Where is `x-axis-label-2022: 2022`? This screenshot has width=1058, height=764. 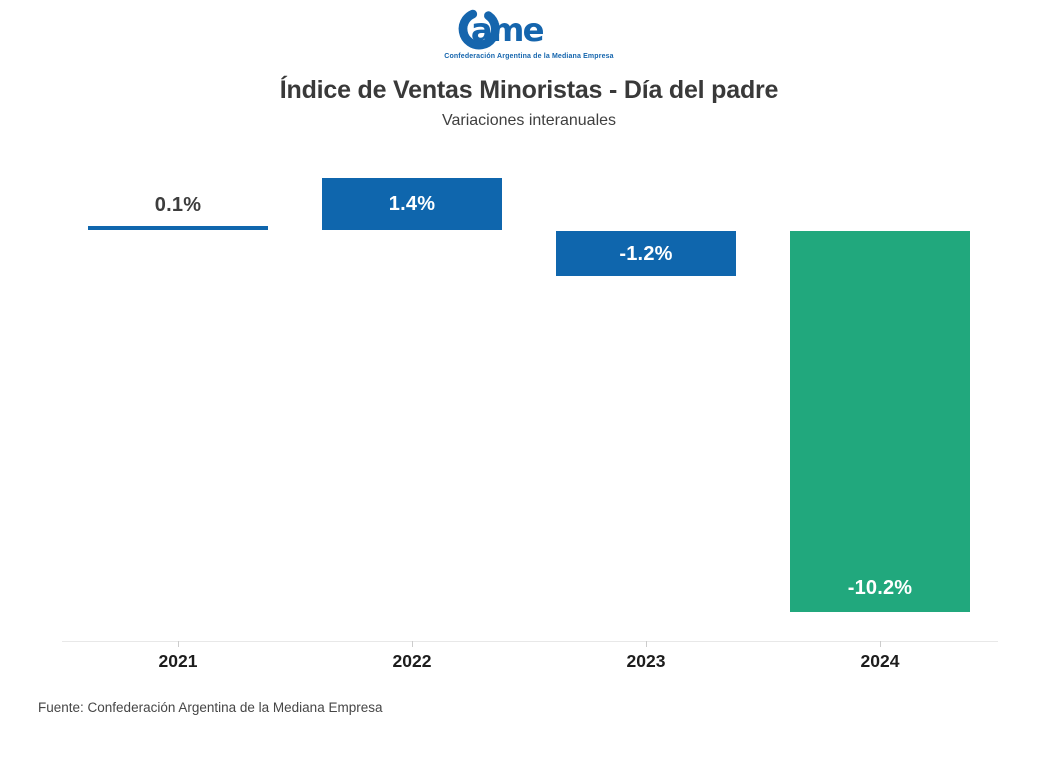
x-axis-label-2022: 2022 is located at coordinates (412, 661).